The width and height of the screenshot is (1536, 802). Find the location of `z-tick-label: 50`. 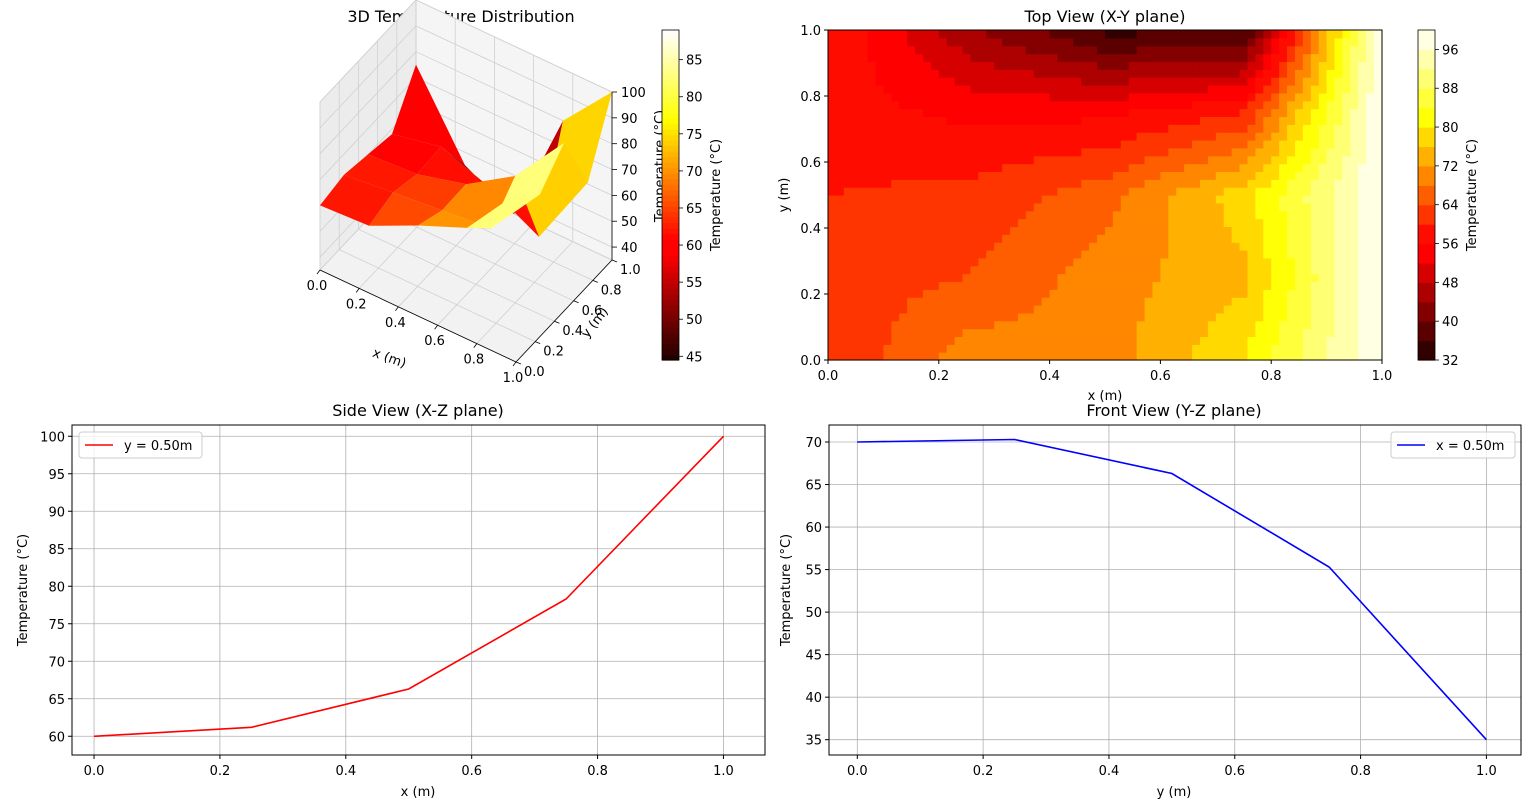

z-tick-label: 50 is located at coordinates (629, 222).